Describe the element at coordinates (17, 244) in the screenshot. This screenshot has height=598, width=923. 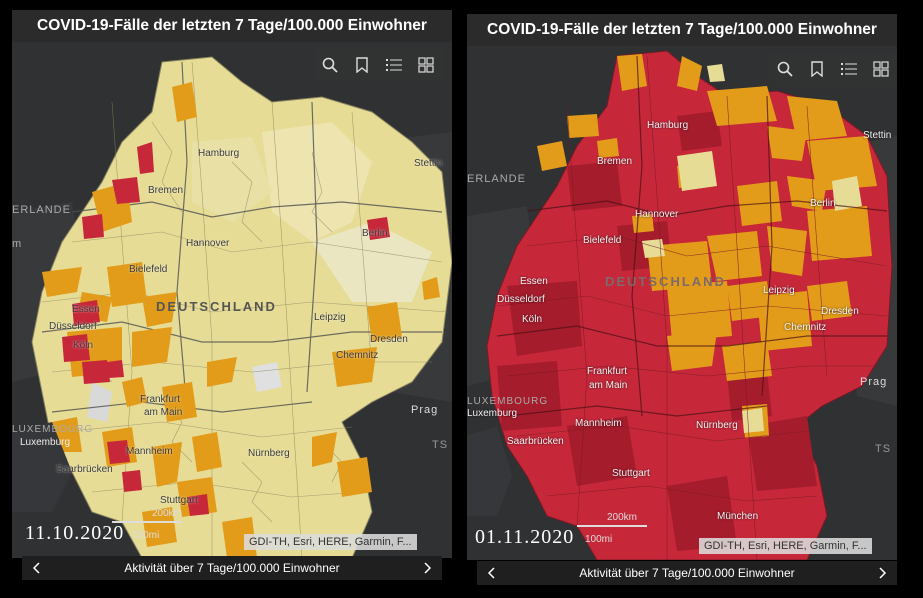
I see `map-label-partial: m` at that location.